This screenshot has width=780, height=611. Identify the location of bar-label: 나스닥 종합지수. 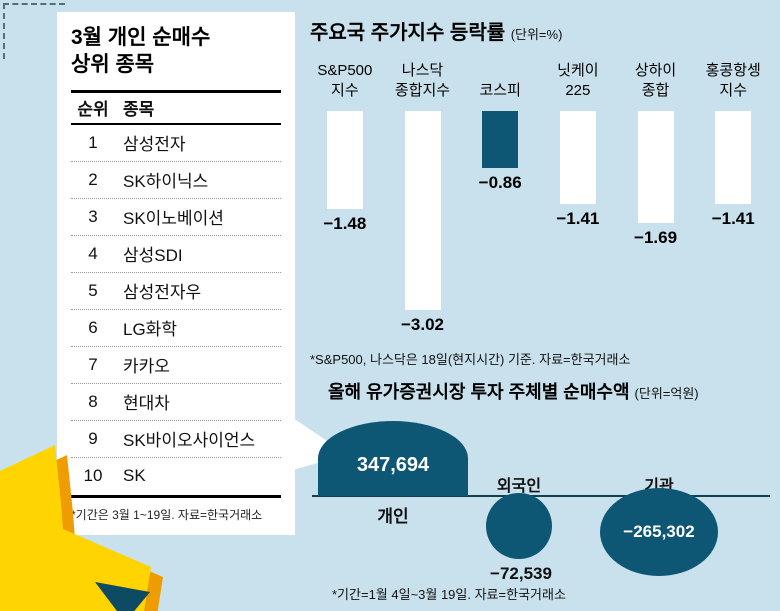
(422, 78).